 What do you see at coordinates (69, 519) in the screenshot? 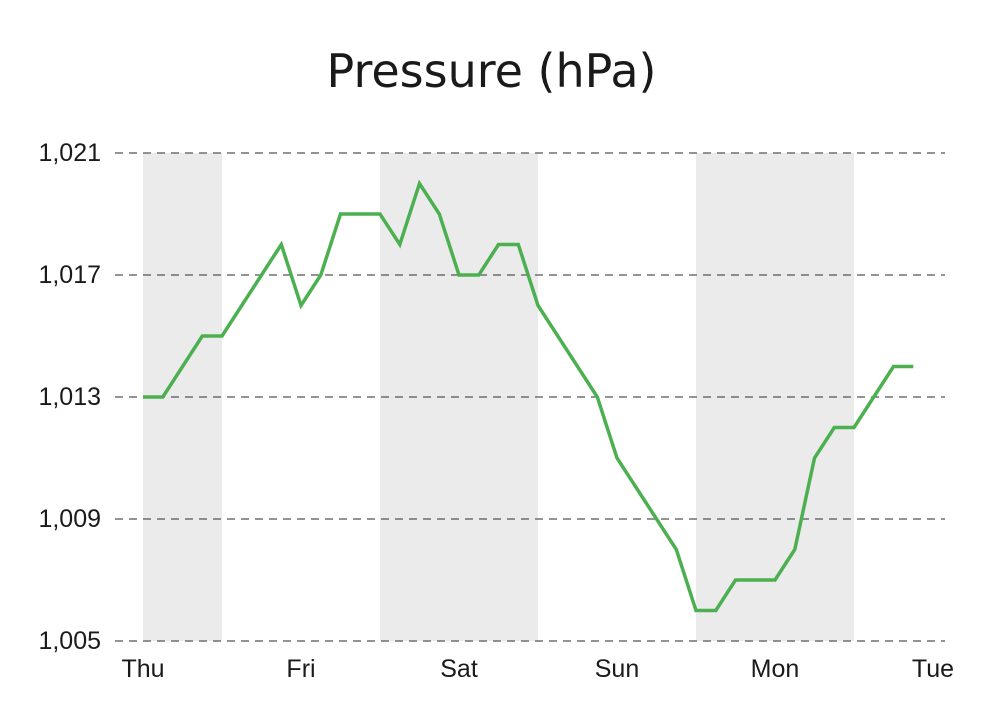
I see `y-tick-label: 1,009` at bounding box center [69, 519].